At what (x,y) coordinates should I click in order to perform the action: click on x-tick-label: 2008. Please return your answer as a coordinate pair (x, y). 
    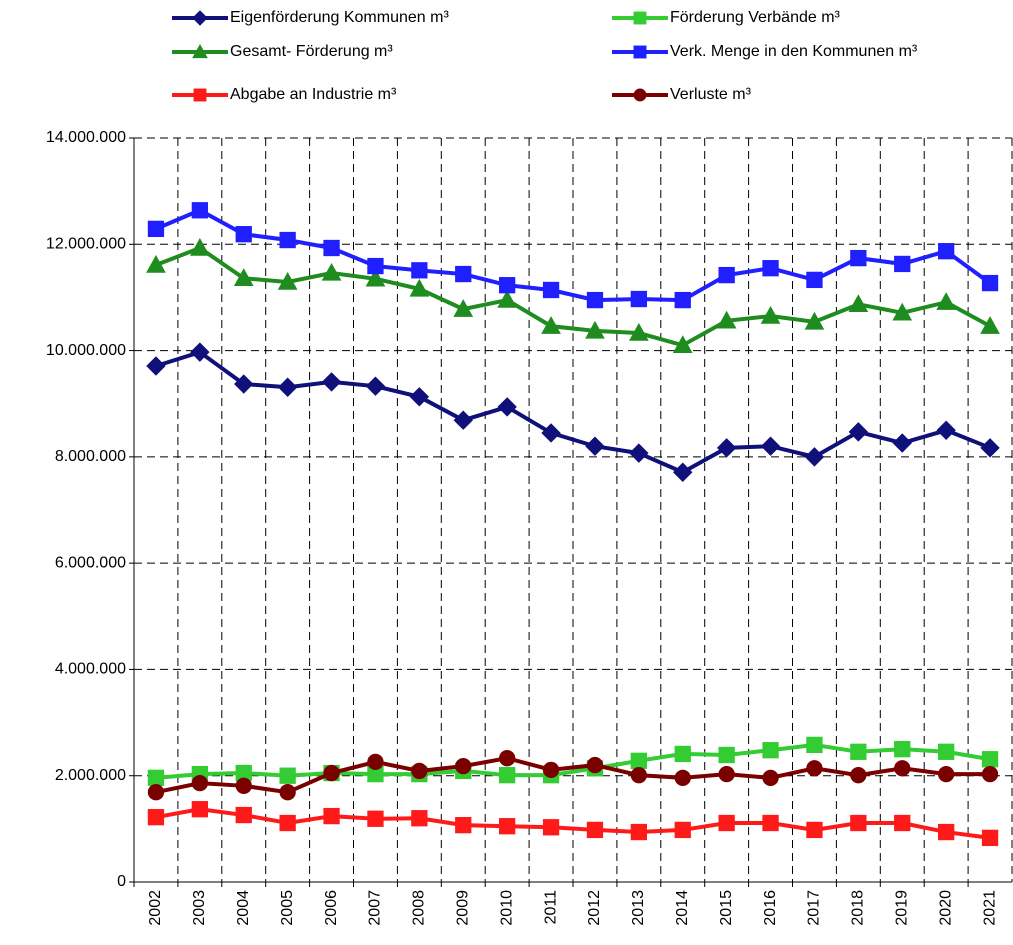
    Looking at the image, I should click on (419, 908).